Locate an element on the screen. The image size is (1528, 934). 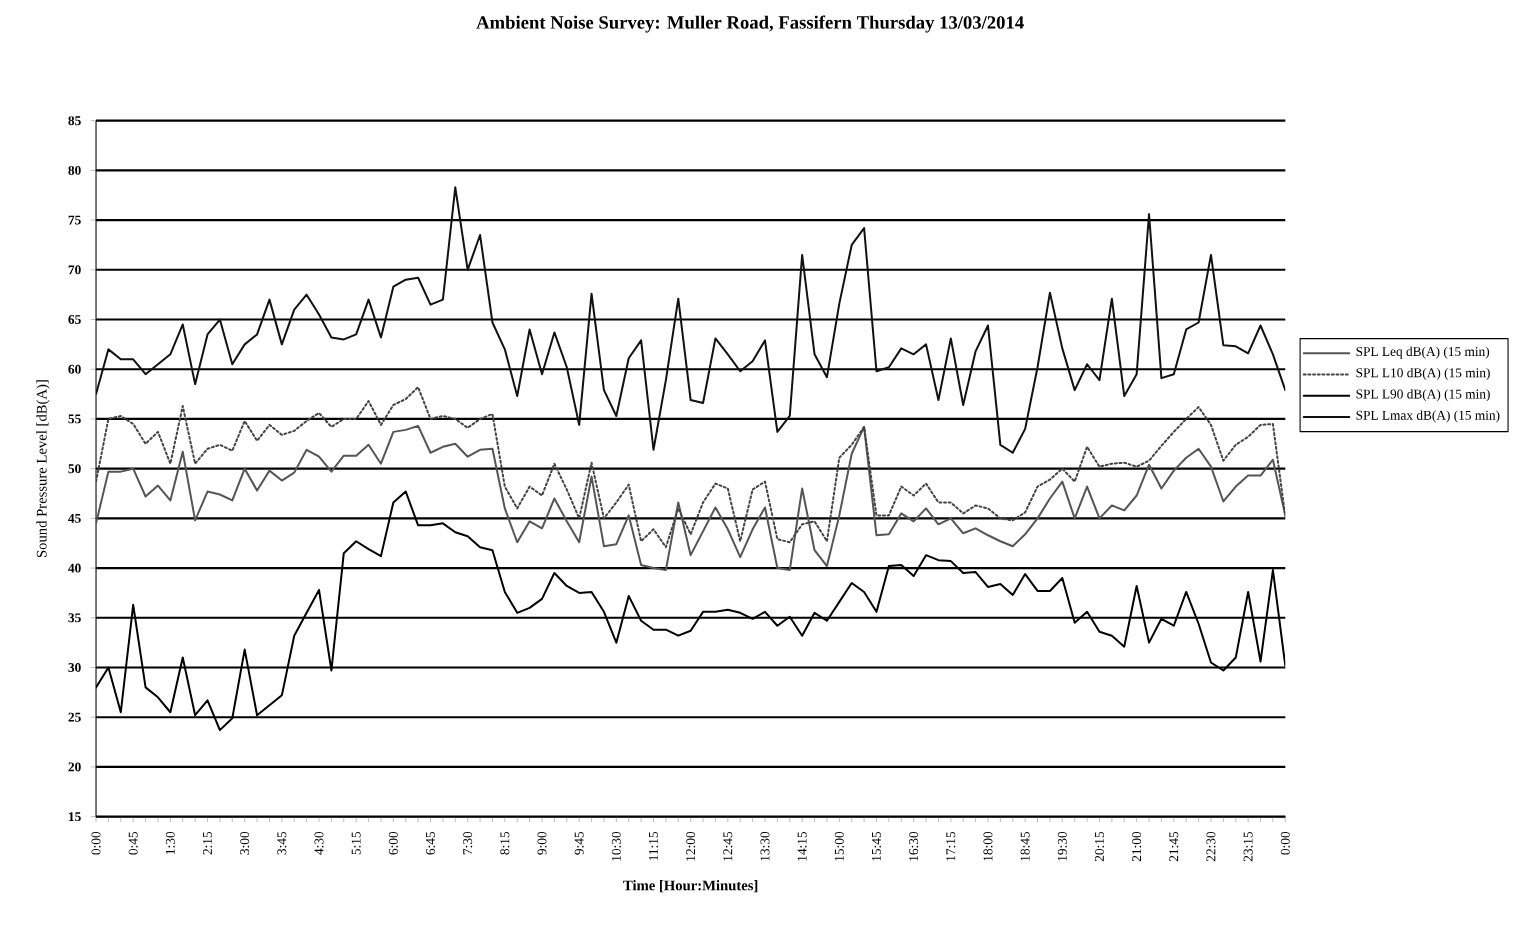
line-series is located at coordinates (691, 467).